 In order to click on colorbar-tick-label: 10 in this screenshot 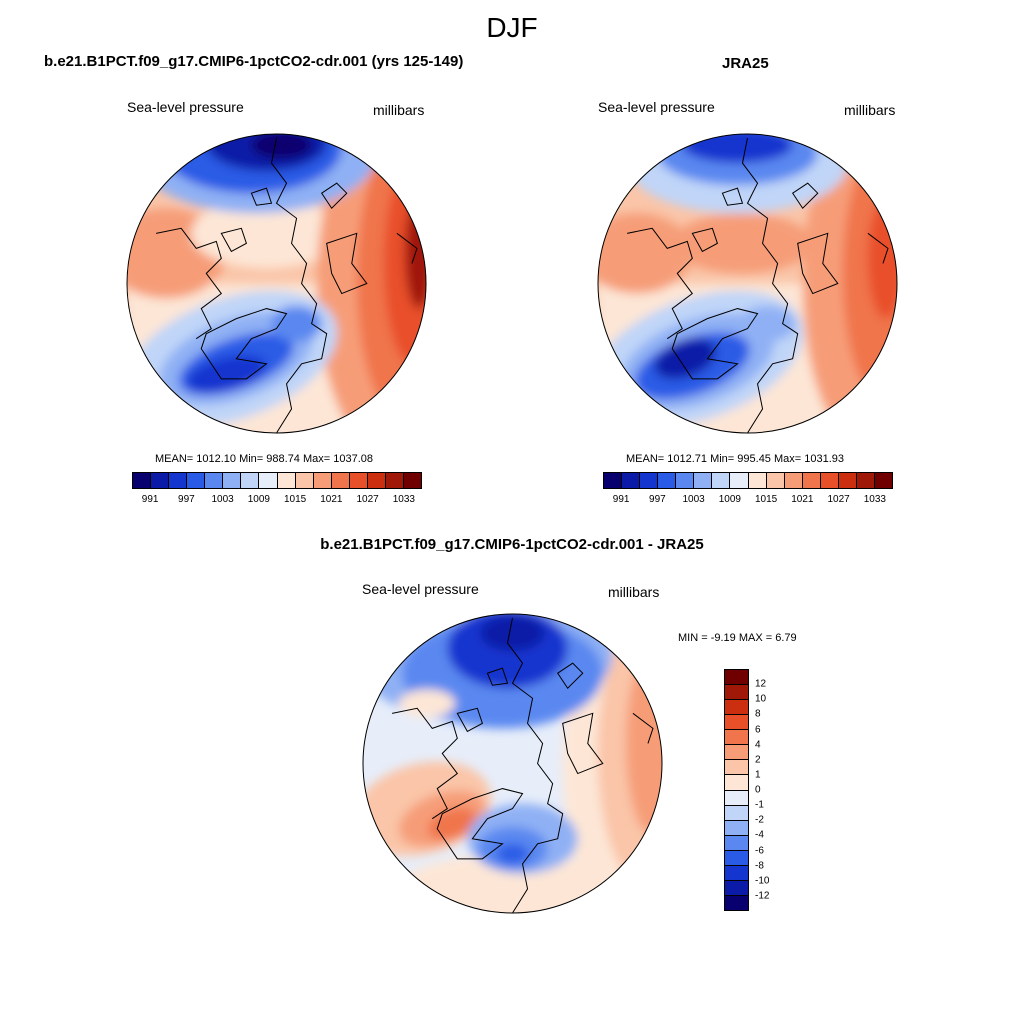, I will do `click(761, 699)`.